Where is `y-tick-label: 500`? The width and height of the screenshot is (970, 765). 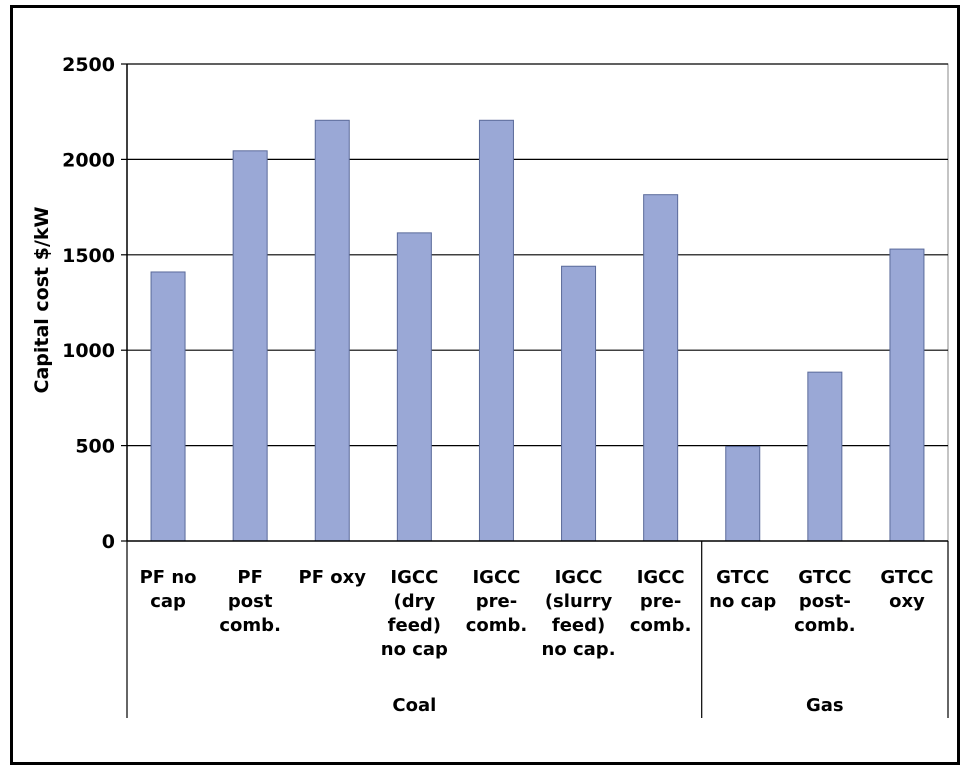 y-tick-label: 500 is located at coordinates (95, 447).